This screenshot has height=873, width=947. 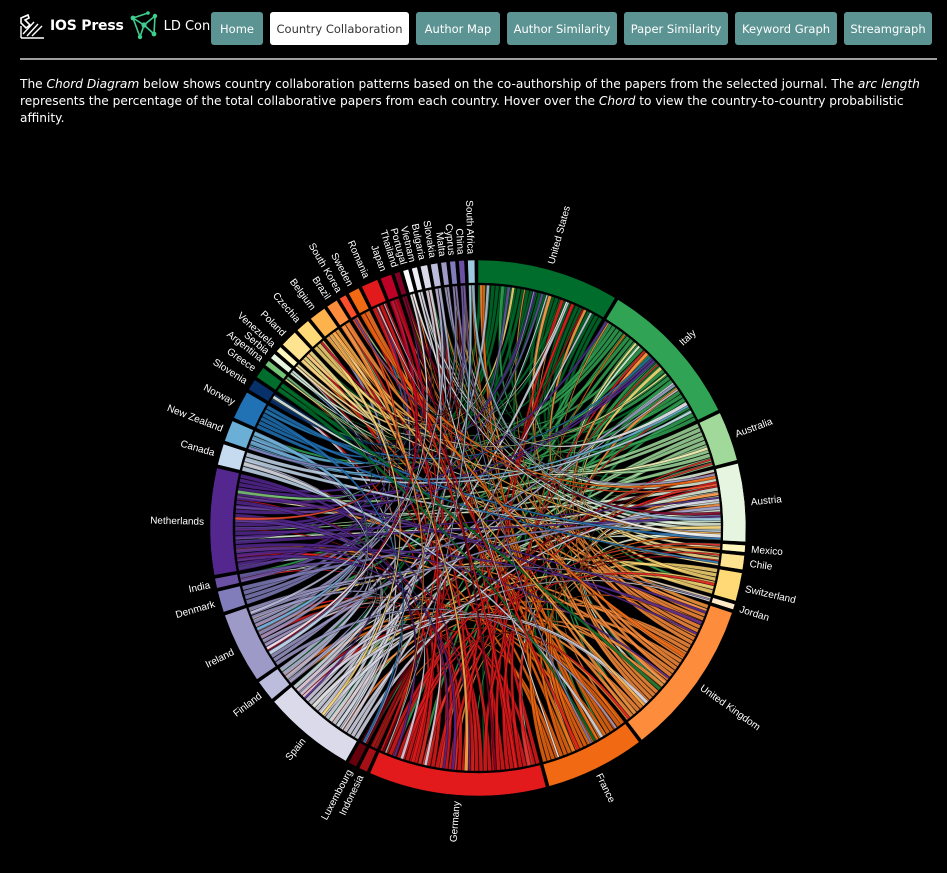 I want to click on ribbon-greece-united-kingdom, so click(x=470, y=536).